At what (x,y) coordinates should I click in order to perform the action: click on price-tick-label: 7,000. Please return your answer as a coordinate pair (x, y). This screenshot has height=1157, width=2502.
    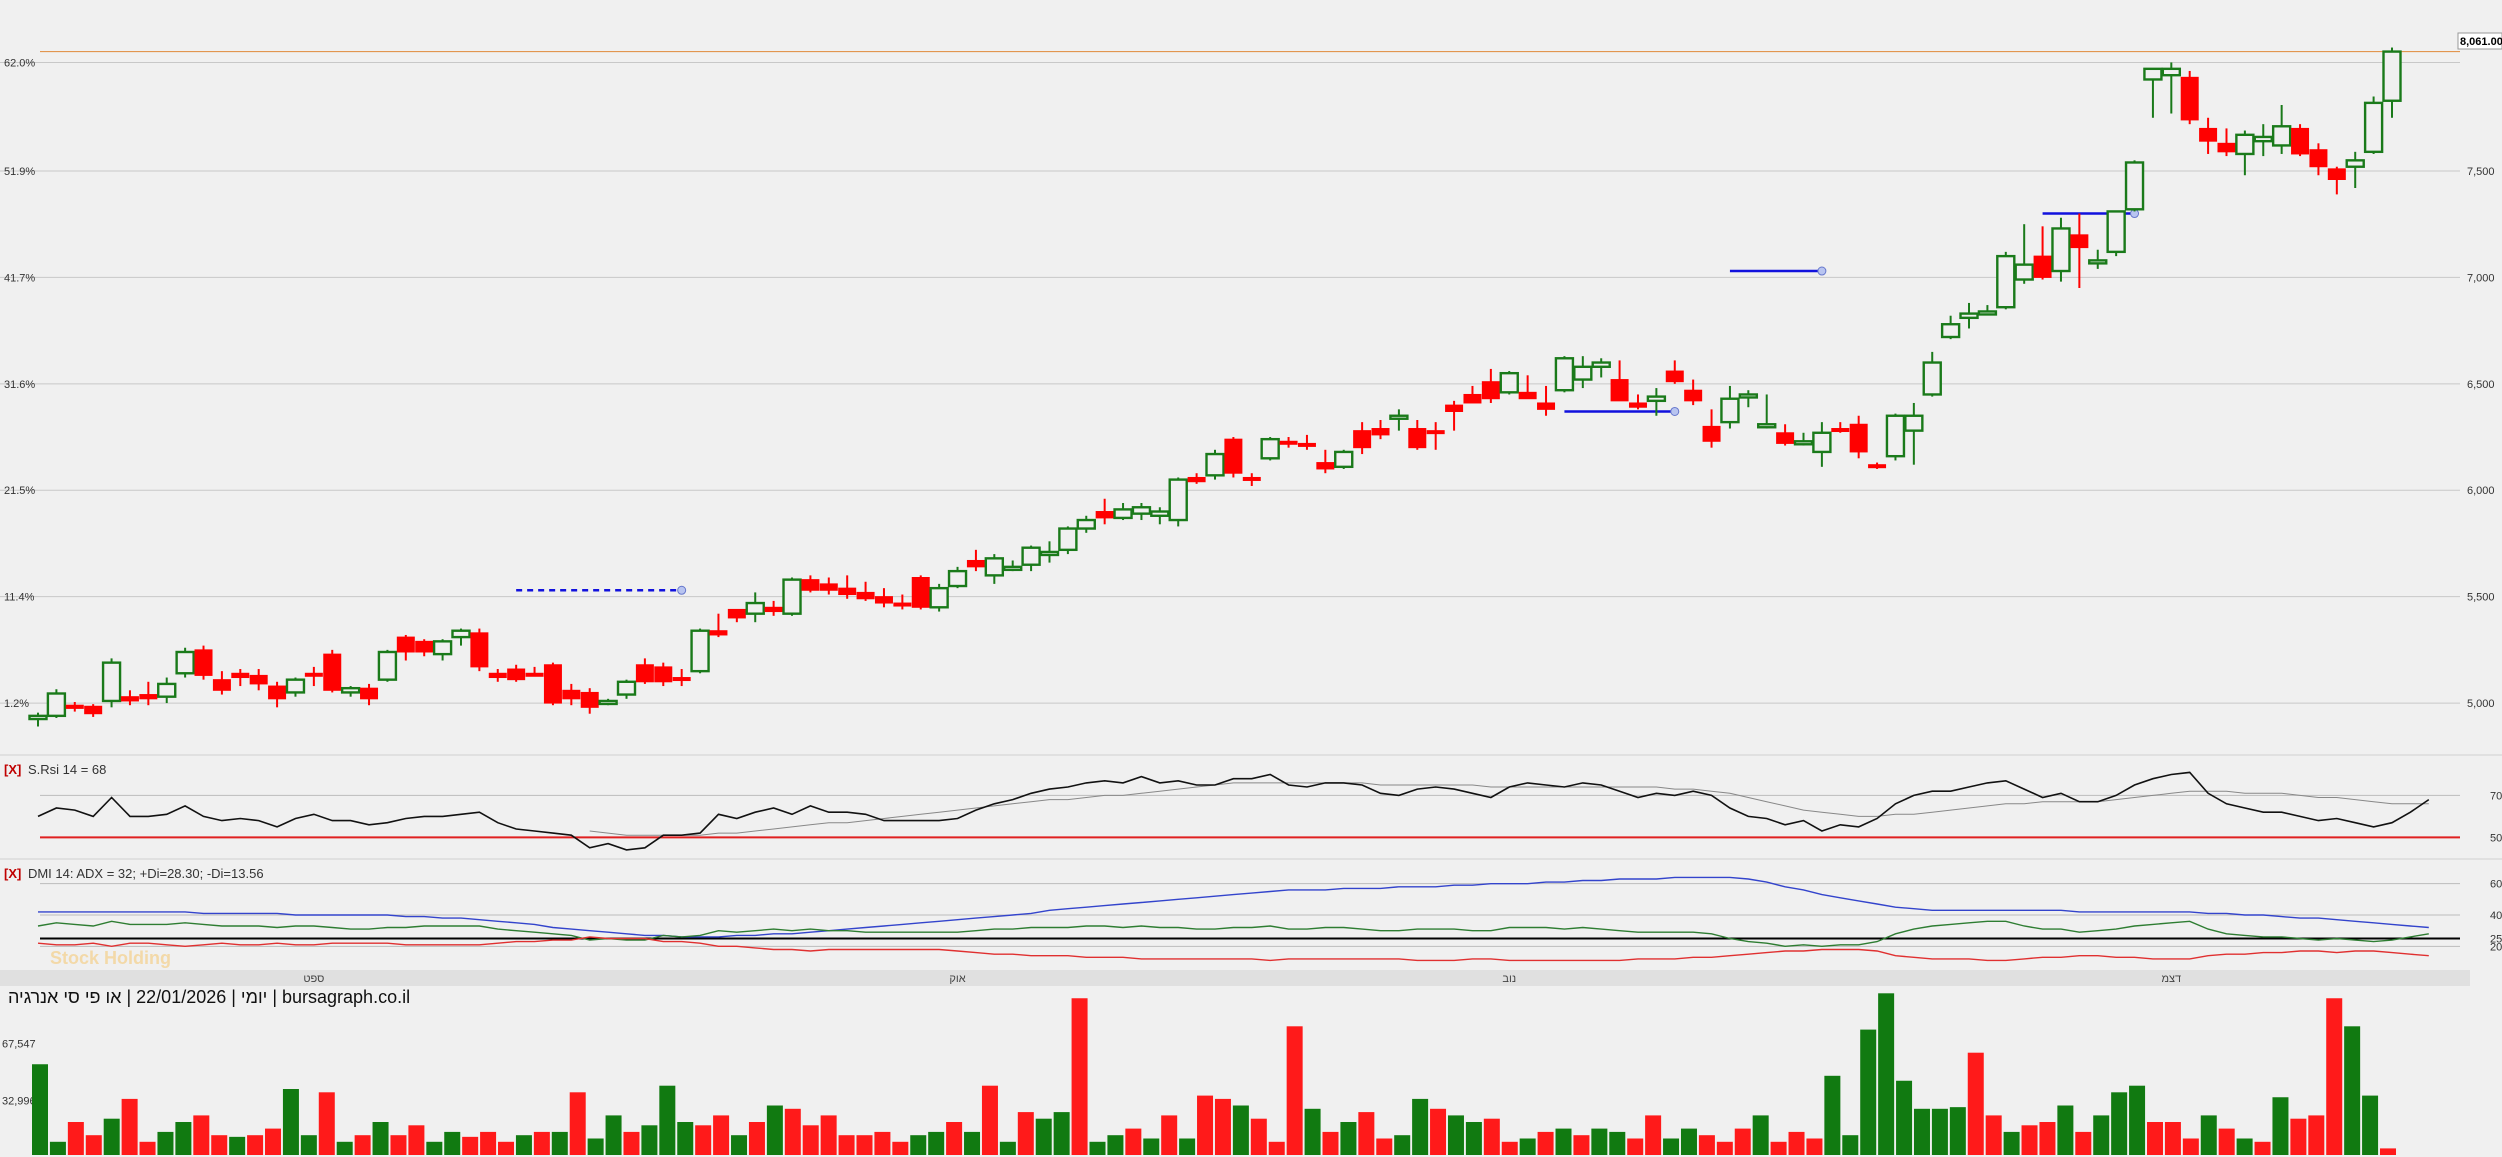
    Looking at the image, I should click on (2481, 278).